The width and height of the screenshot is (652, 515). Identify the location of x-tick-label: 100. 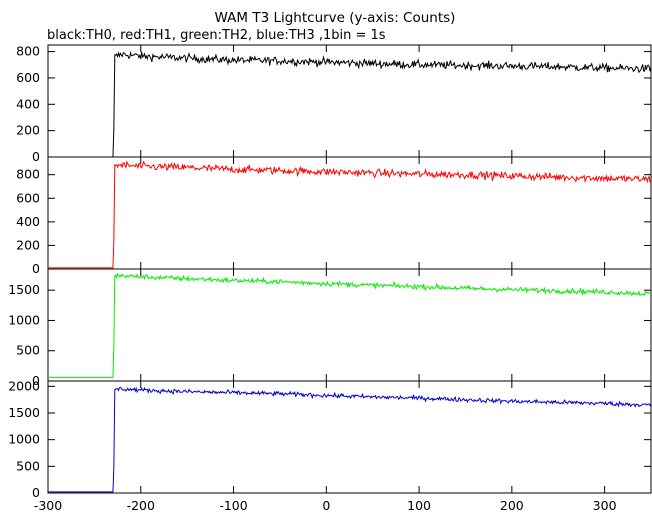
(419, 505).